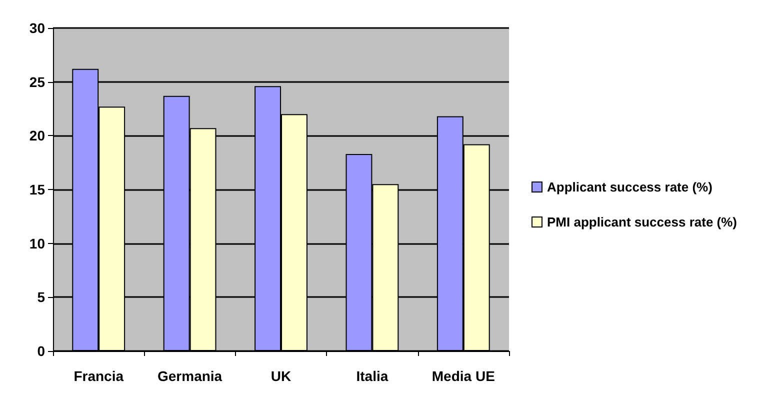  What do you see at coordinates (37, 28) in the screenshot?
I see `y-tick-label: 30` at bounding box center [37, 28].